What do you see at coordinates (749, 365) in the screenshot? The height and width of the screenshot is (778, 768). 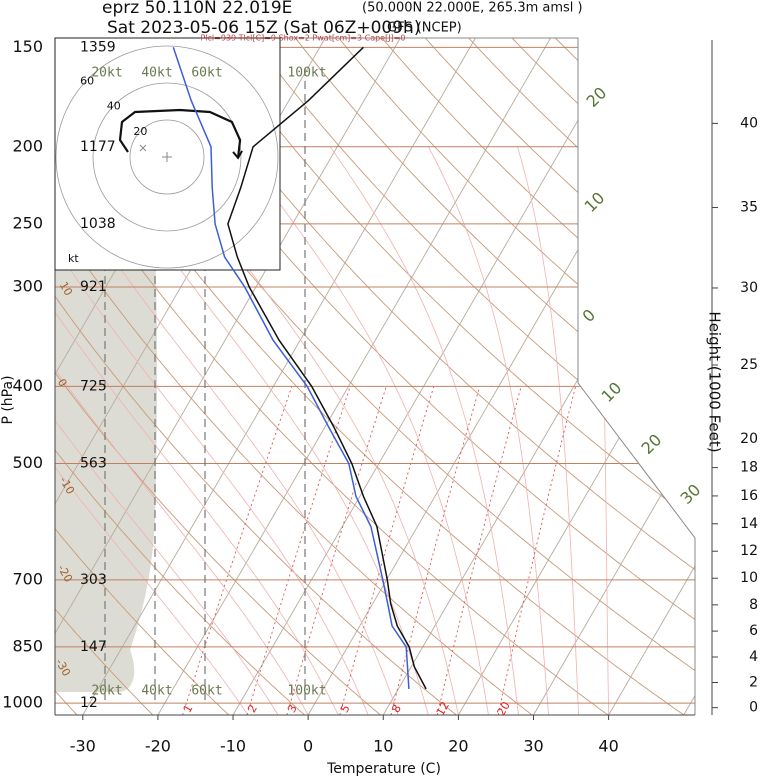 I see `y2-tick-label: 25` at bounding box center [749, 365].